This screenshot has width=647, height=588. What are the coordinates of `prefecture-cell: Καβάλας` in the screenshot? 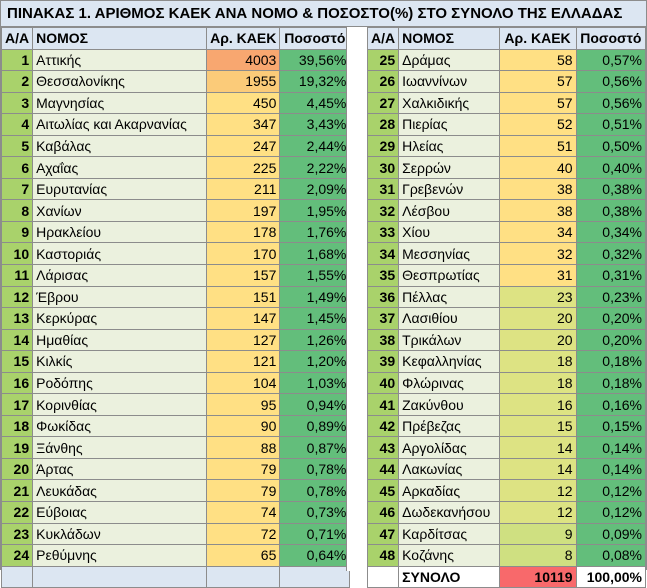 It's located at (120, 146).